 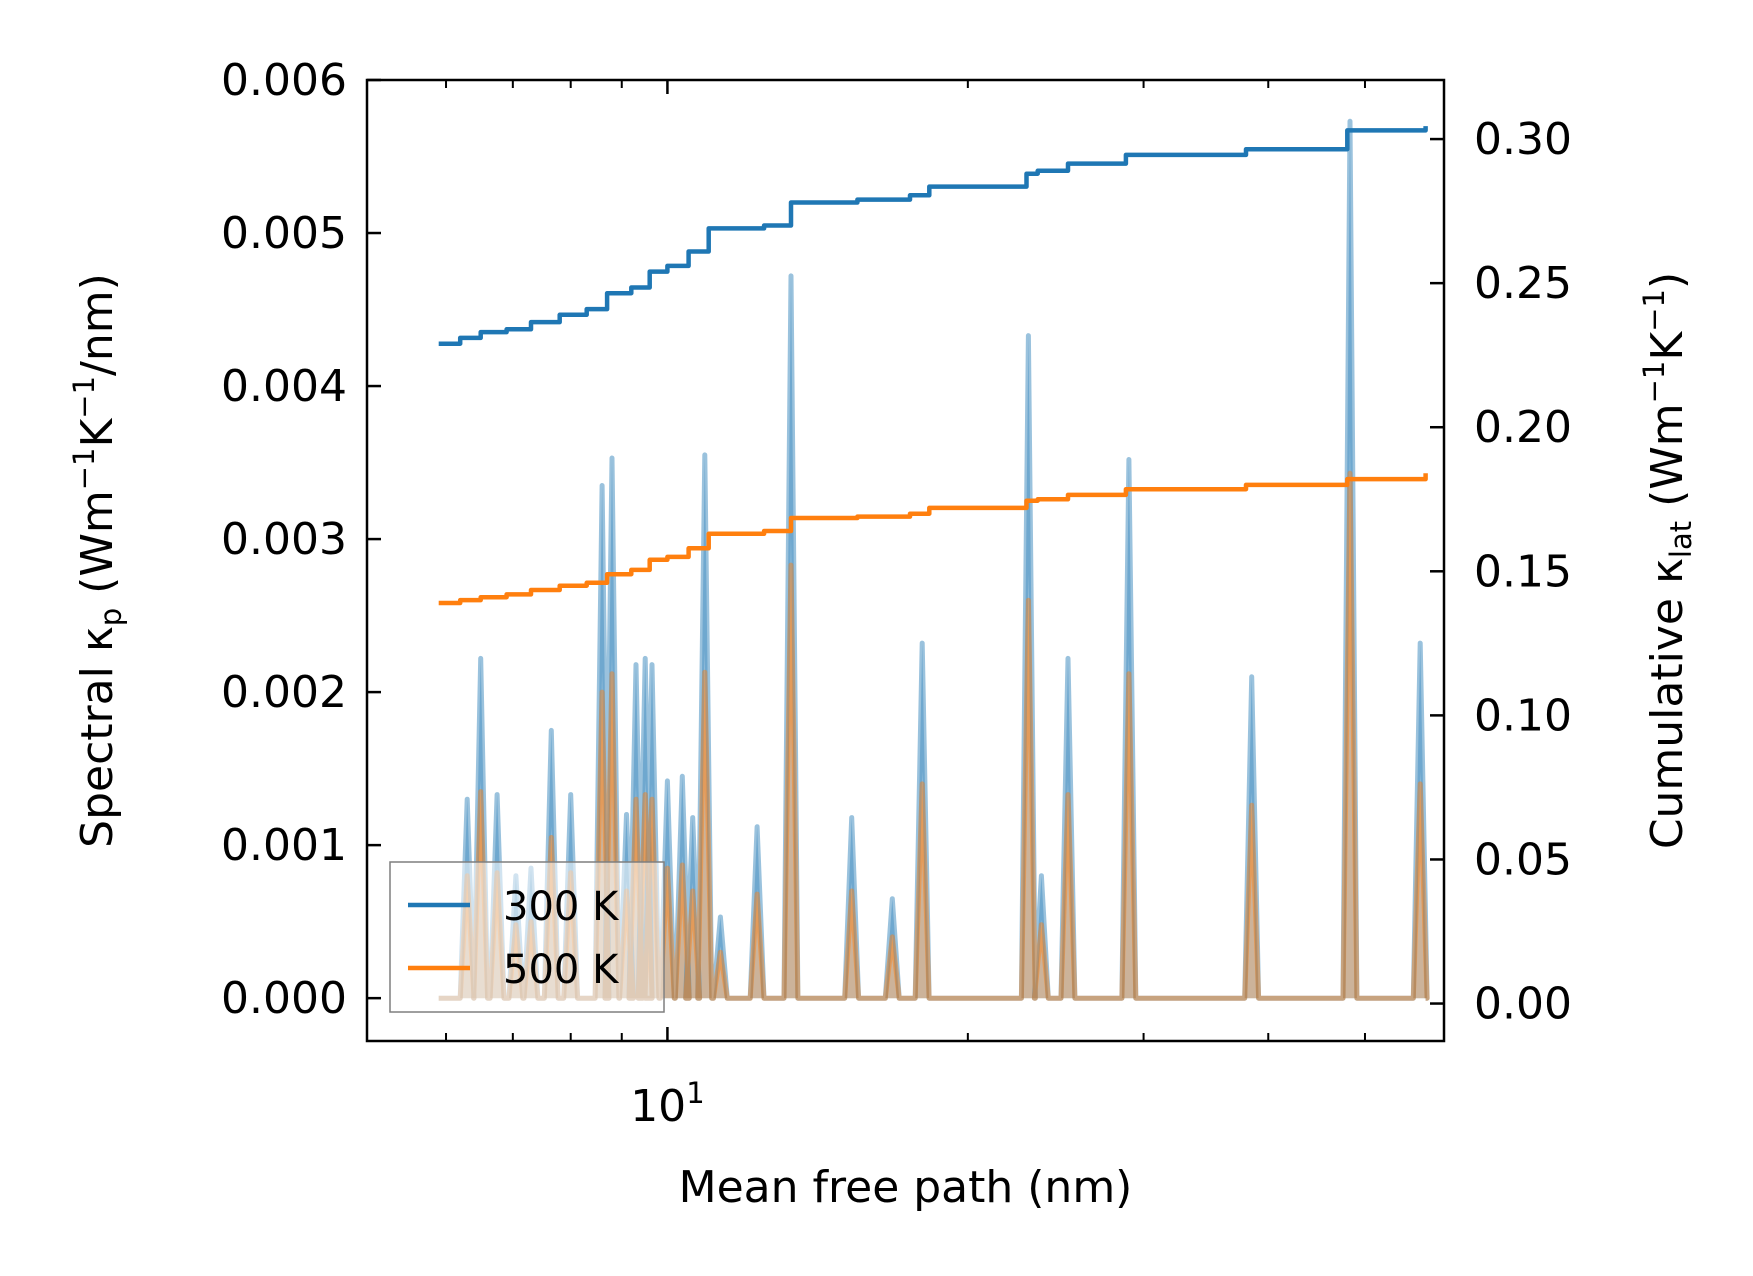 I want to click on y2-tick-label: 0.15, so click(x=1523, y=571).